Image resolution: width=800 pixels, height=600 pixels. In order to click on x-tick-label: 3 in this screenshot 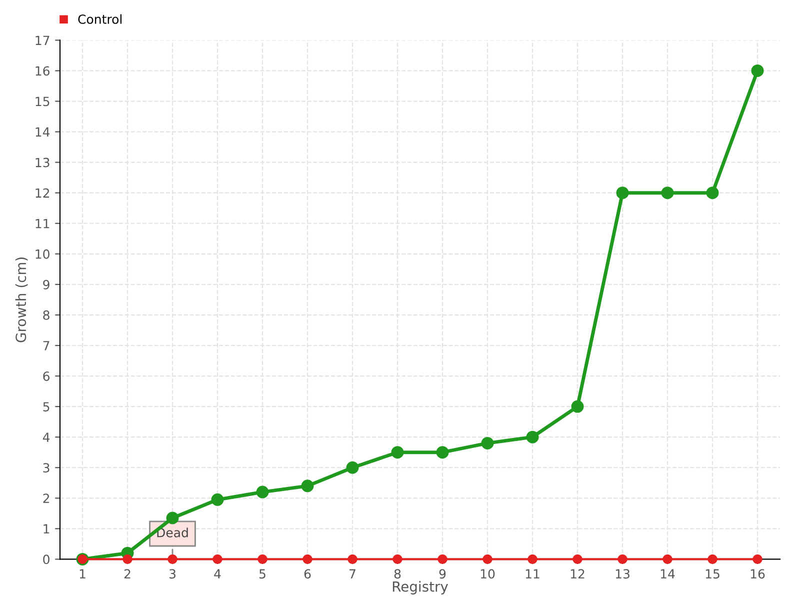, I will do `click(172, 574)`.